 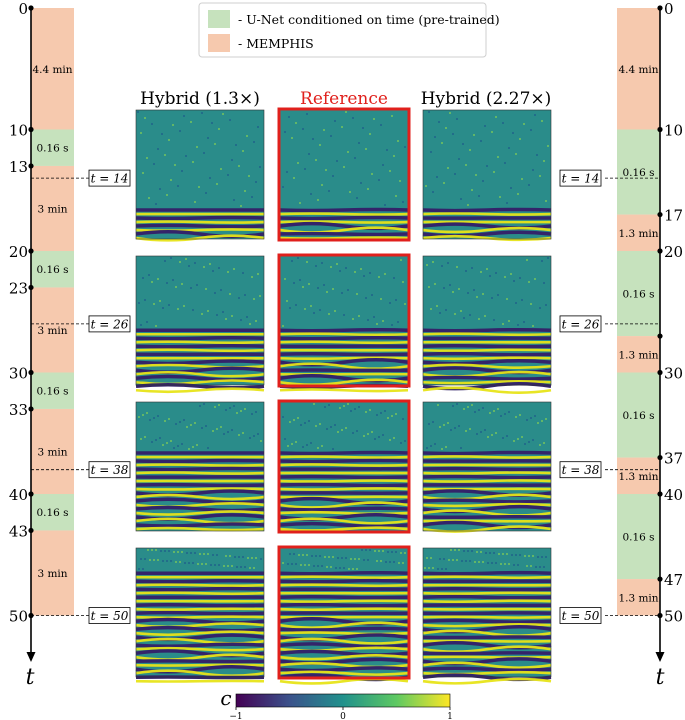 I want to click on timeline-segment-label: 1.3 min, so click(x=638, y=234).